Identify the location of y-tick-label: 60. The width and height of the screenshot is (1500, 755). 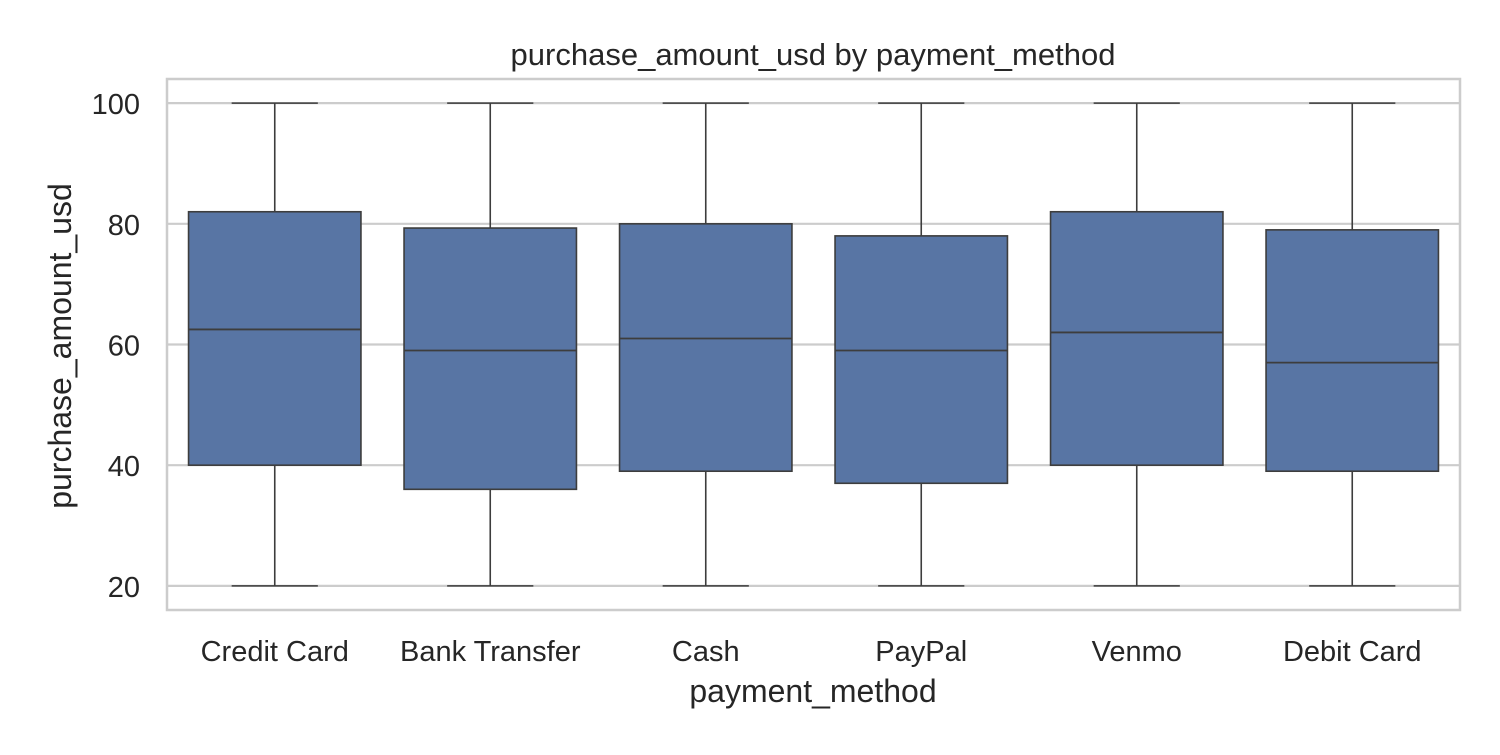
(124, 347).